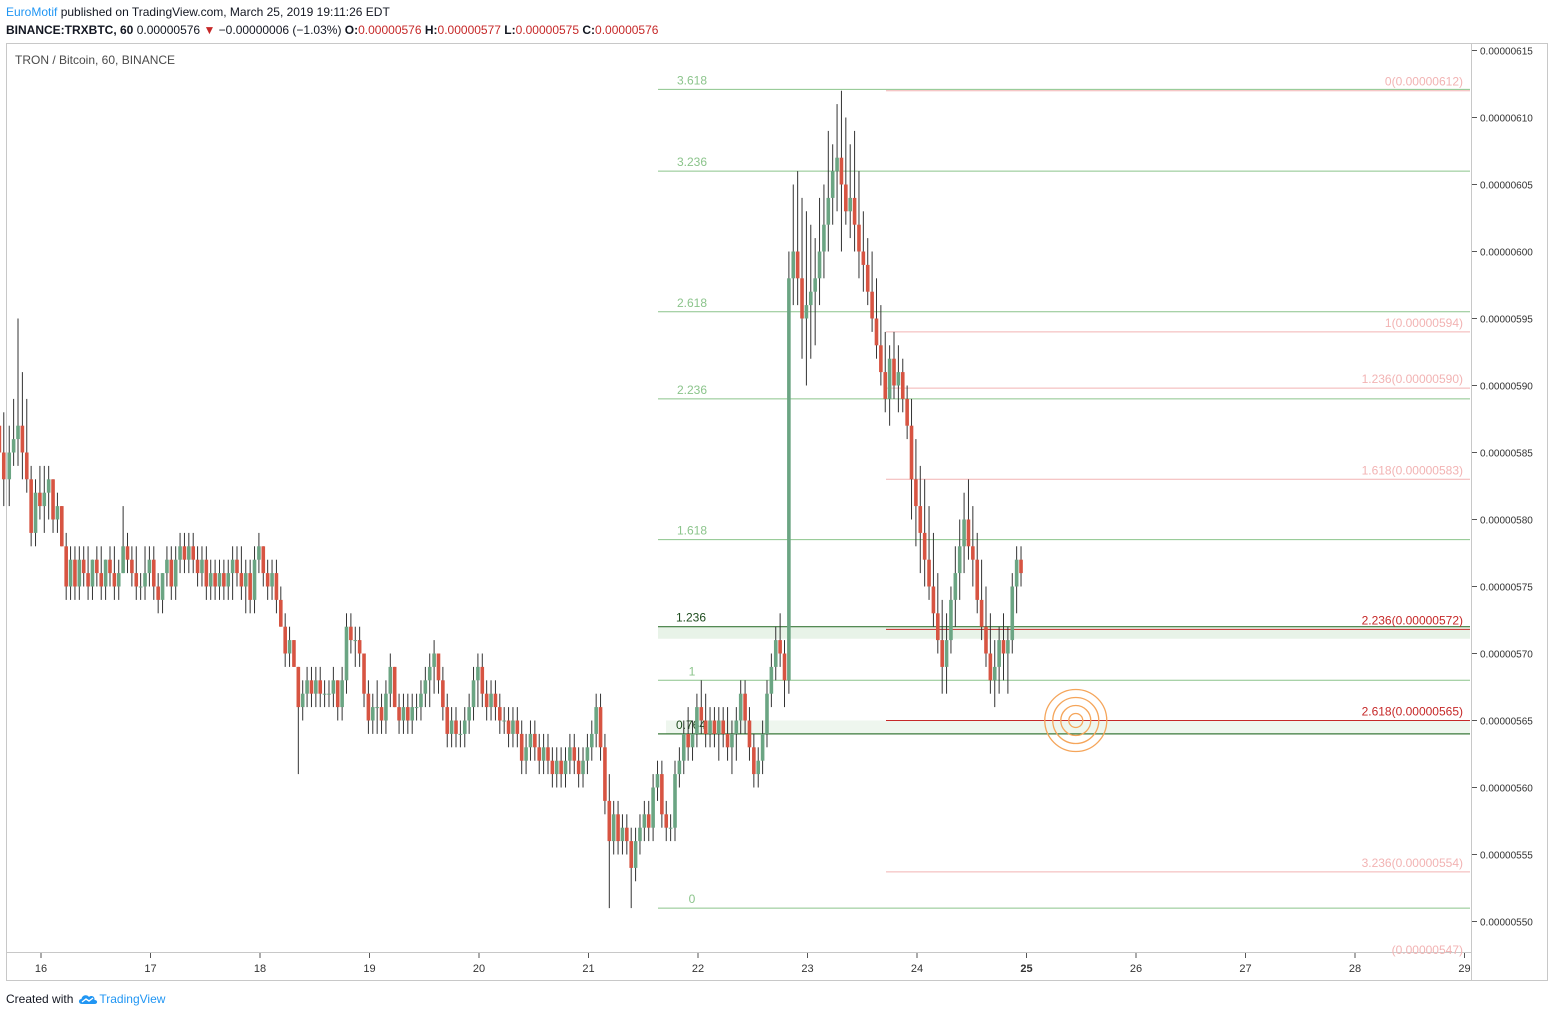 This screenshot has width=1554, height=1018. What do you see at coordinates (1506, 320) in the screenshot?
I see `y-tick-label: 0.00000595` at bounding box center [1506, 320].